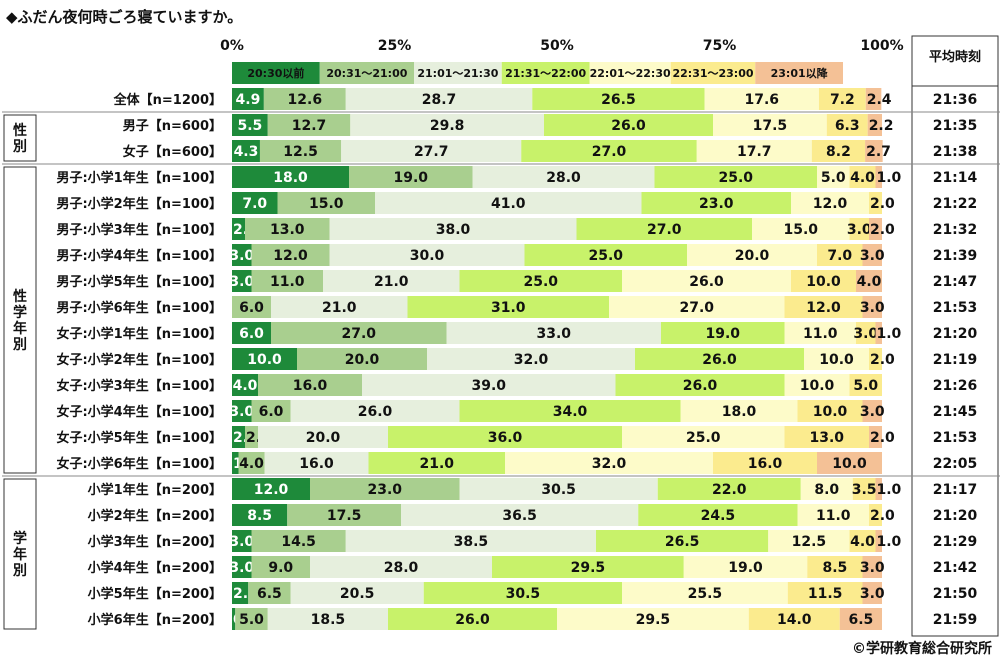 This screenshot has width=1000, height=660. I want to click on bar-value-label: 5.5, so click(249, 126).